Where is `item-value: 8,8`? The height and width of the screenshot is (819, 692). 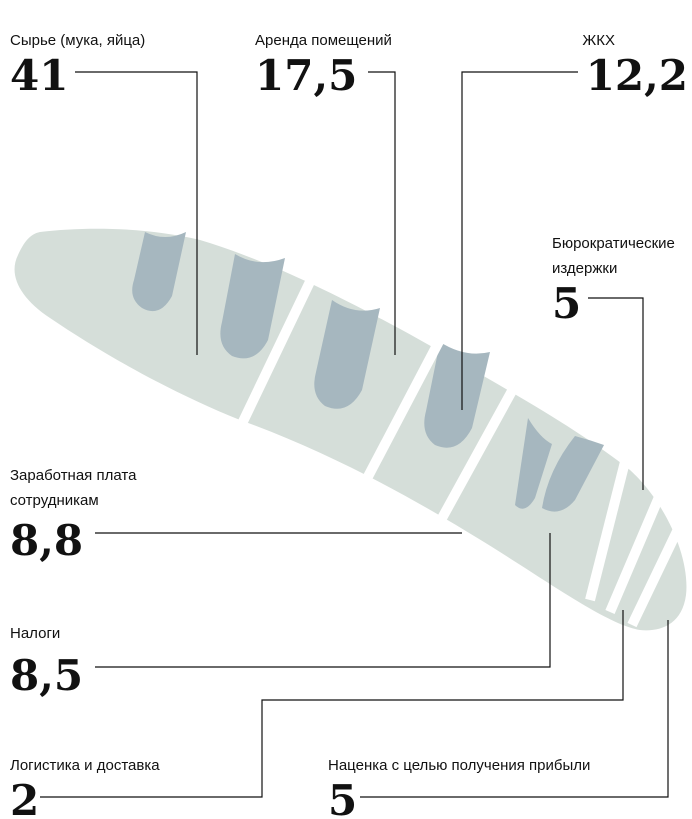
item-value: 8,8 is located at coordinates (46, 540).